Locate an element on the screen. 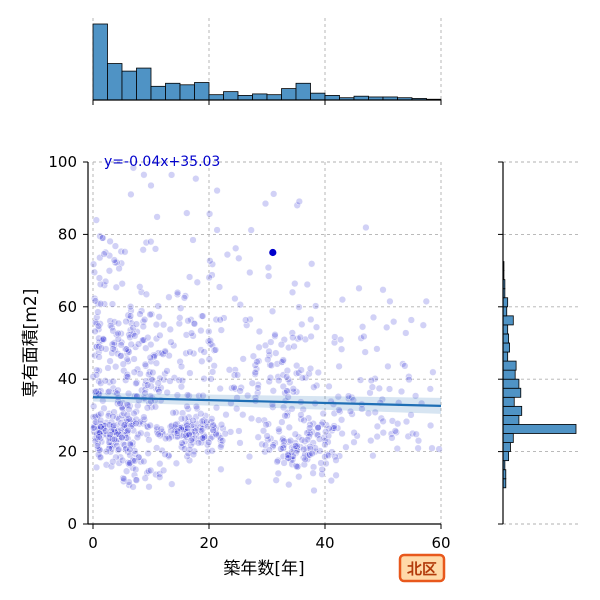 The width and height of the screenshot is (600, 600). regression-equation: y=-0.04x+35.03 is located at coordinates (162, 162).